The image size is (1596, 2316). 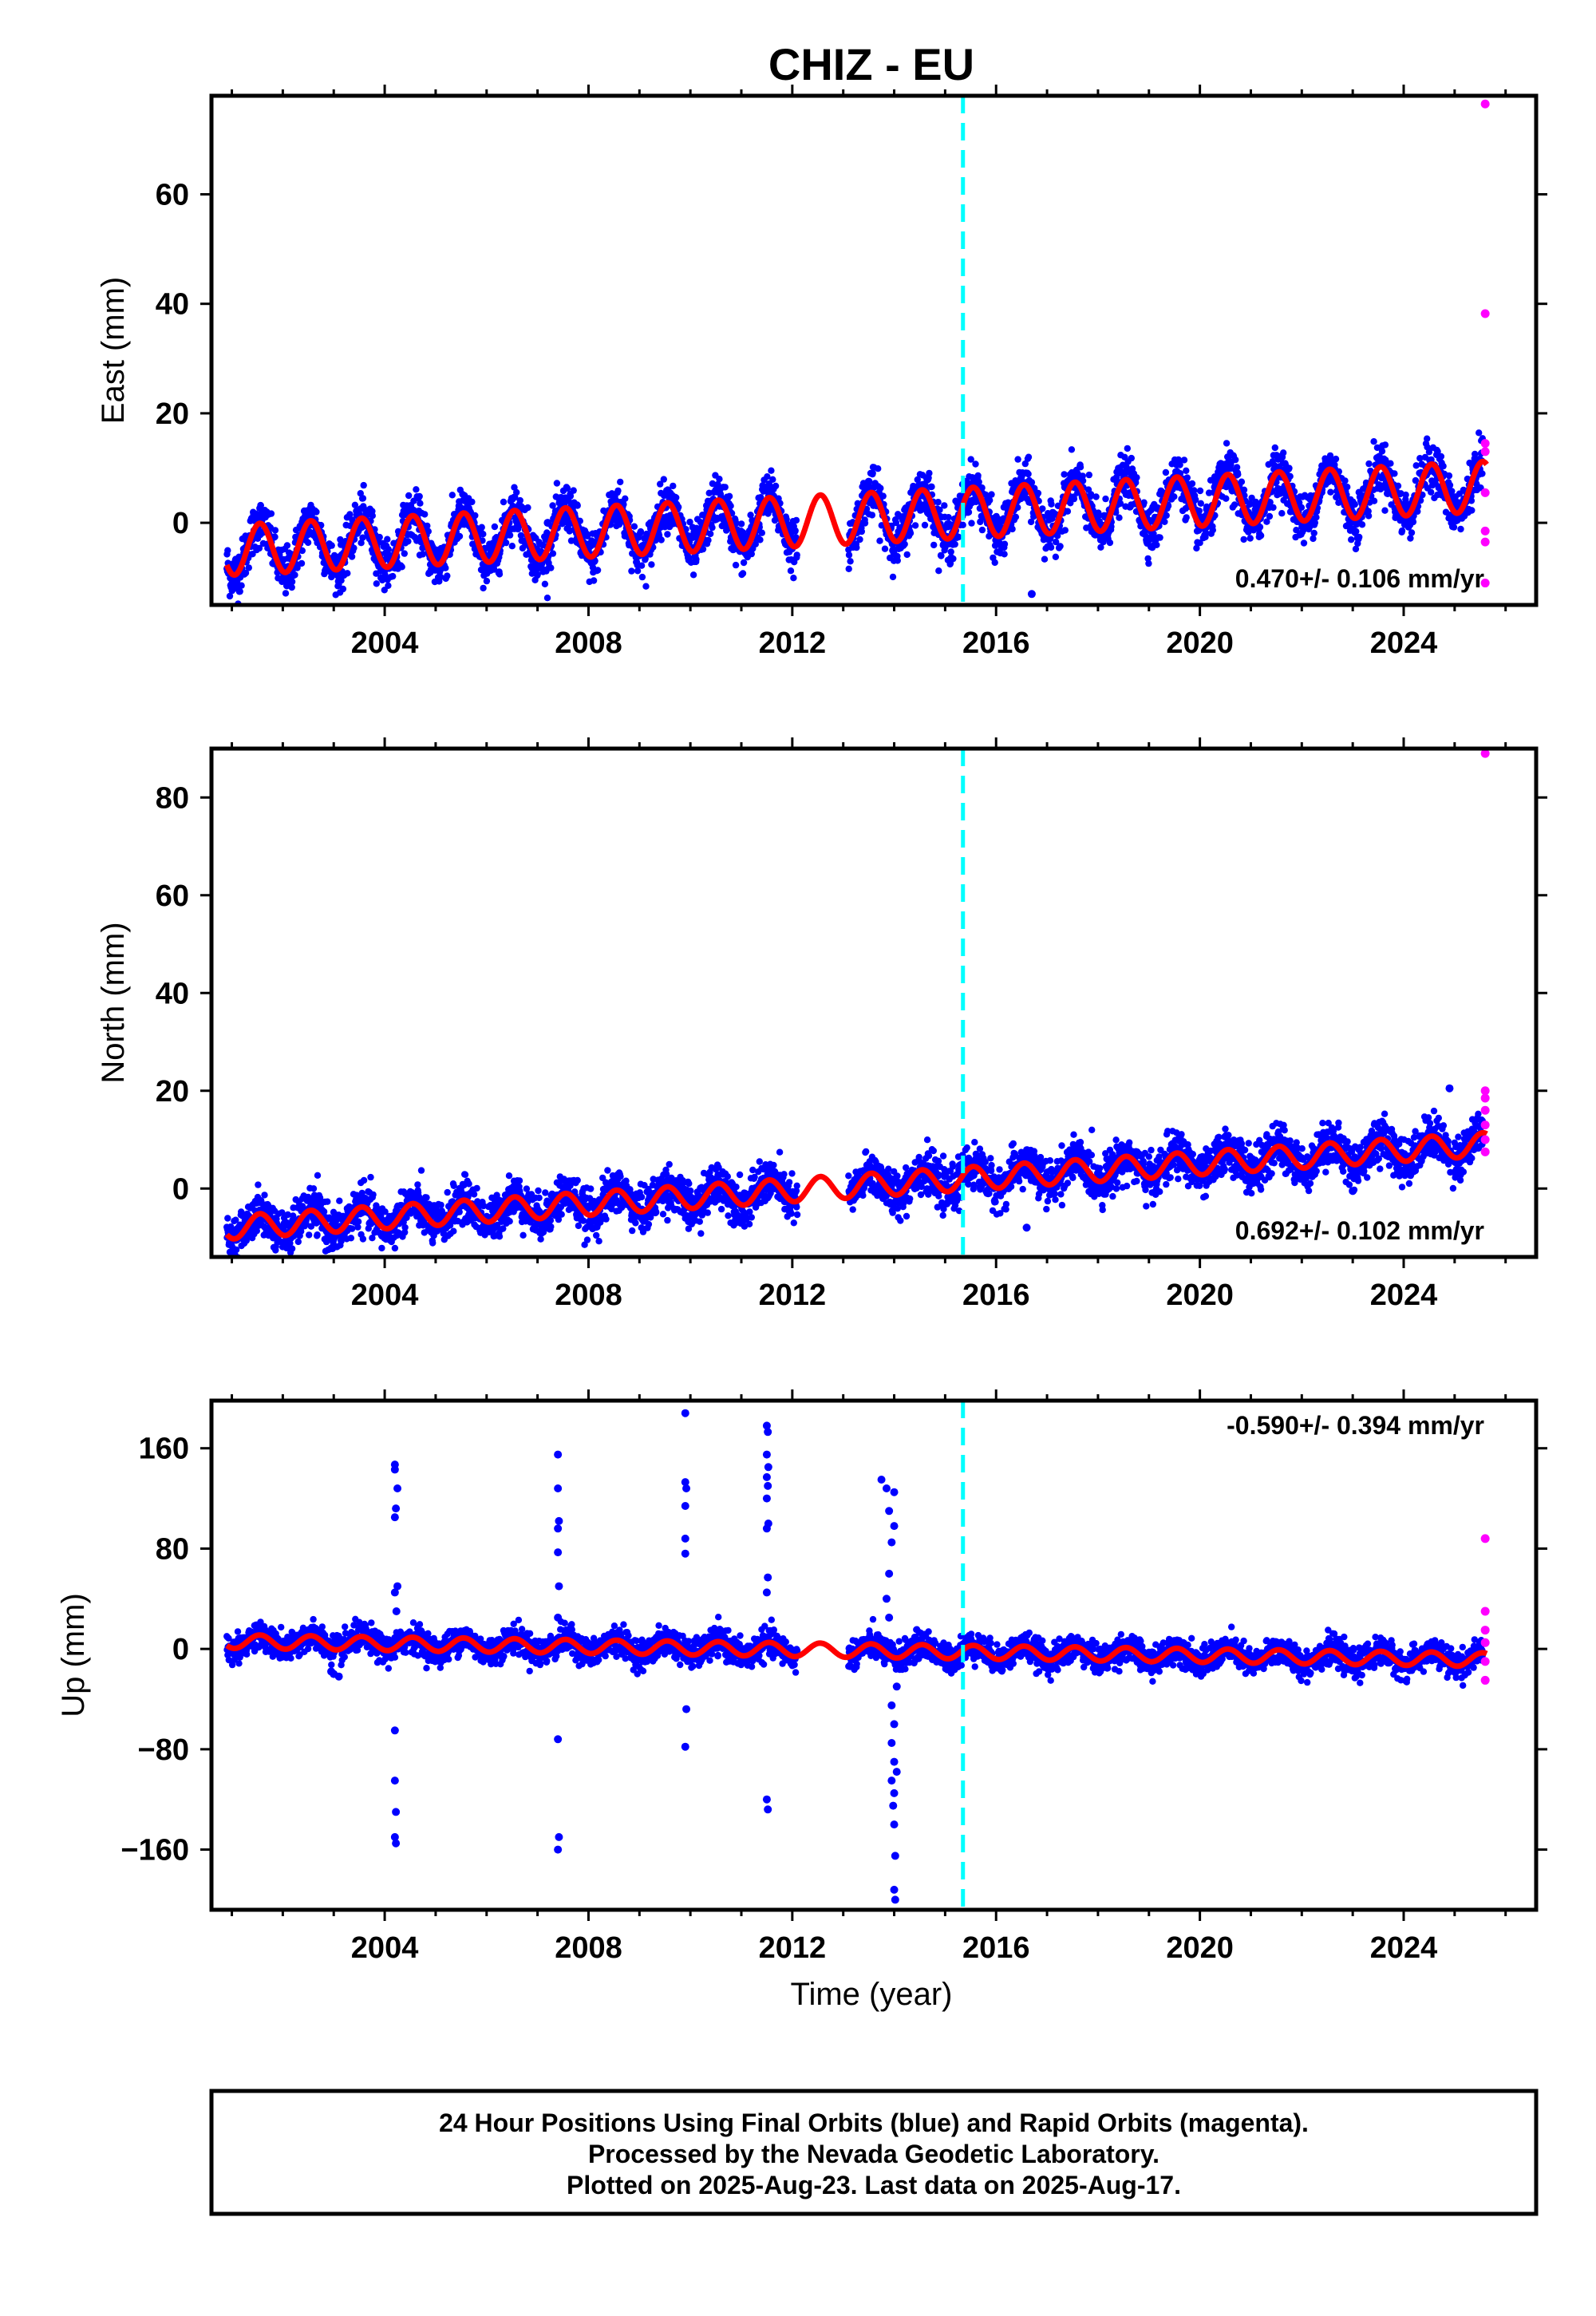 I want to click on x-tick-label: 2016, so click(x=996, y=643).